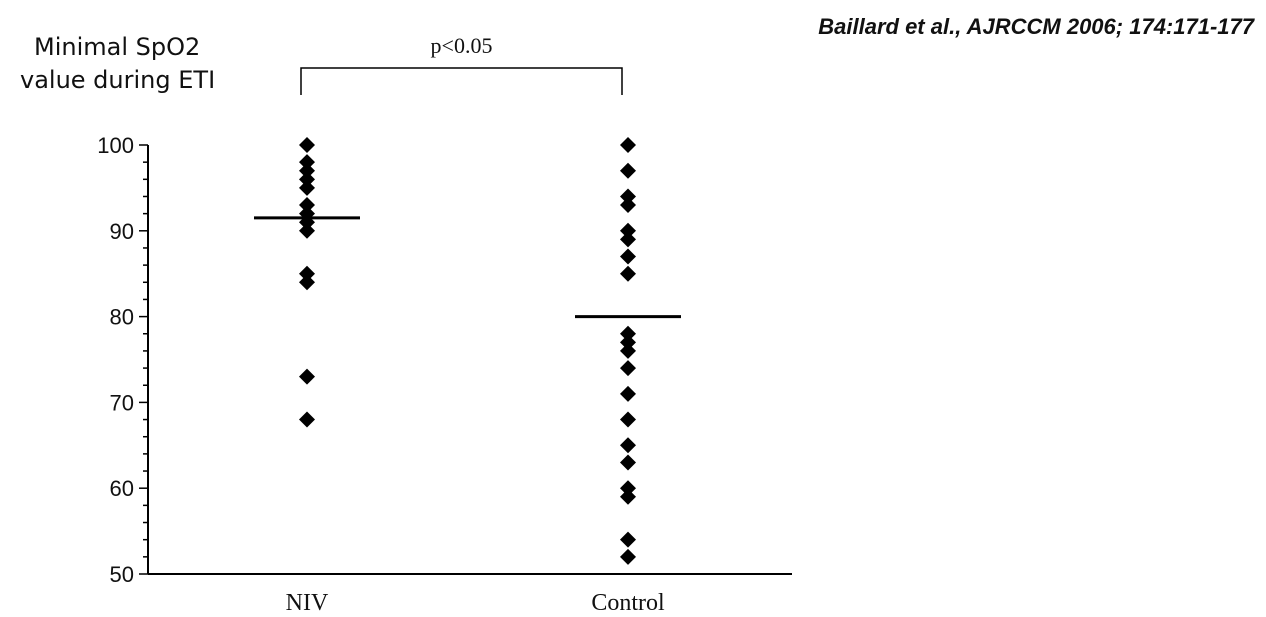  Describe the element at coordinates (117, 47) in the screenshot. I see `y-axis-label-line-1: Minimal SpO2` at that location.